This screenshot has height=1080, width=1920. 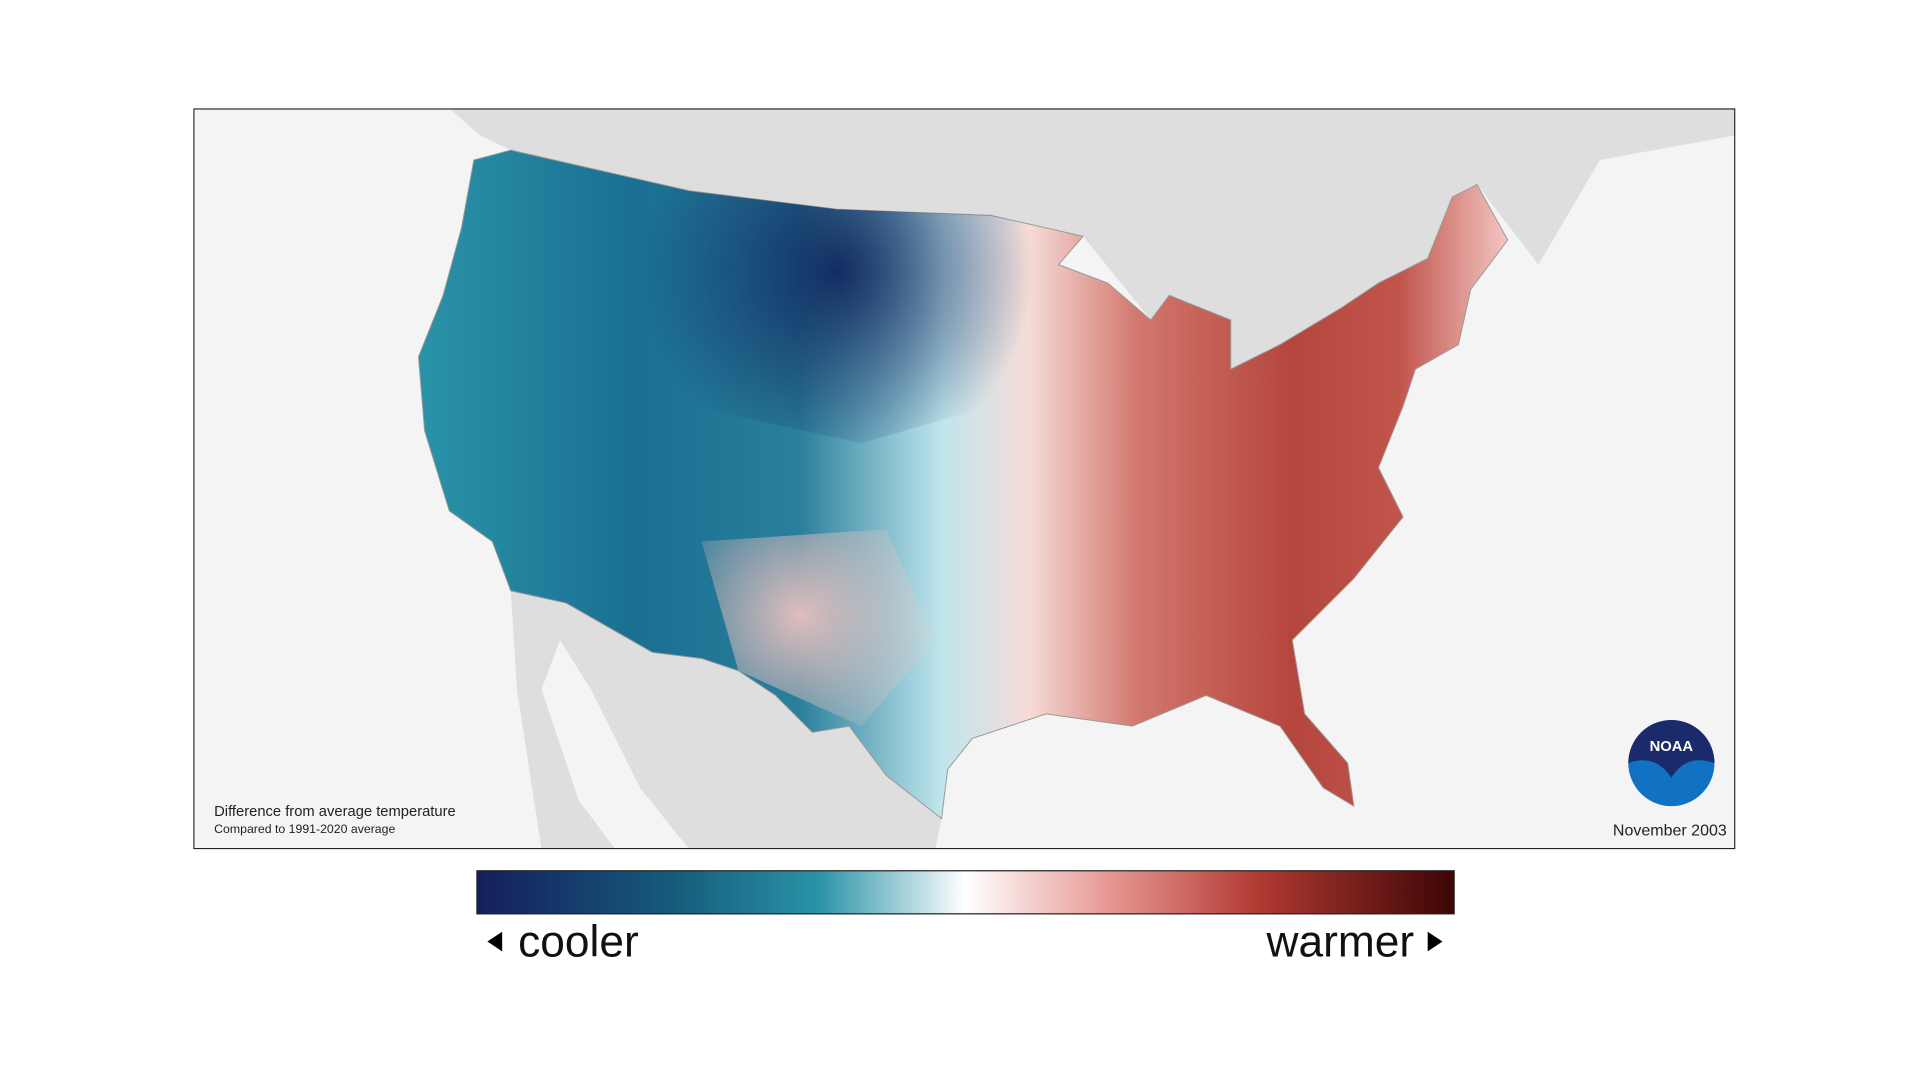 I want to click on caption: Difference from average temperature, so click(x=335, y=812).